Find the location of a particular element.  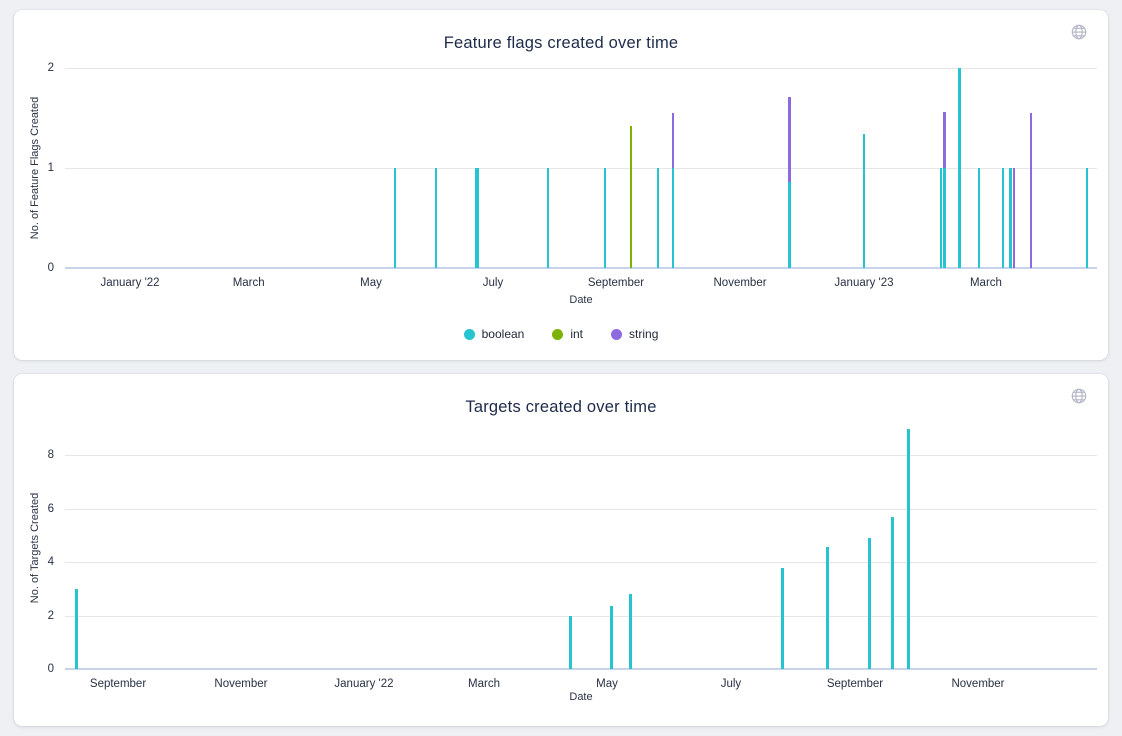

legend-item-int: int is located at coordinates (567, 334).